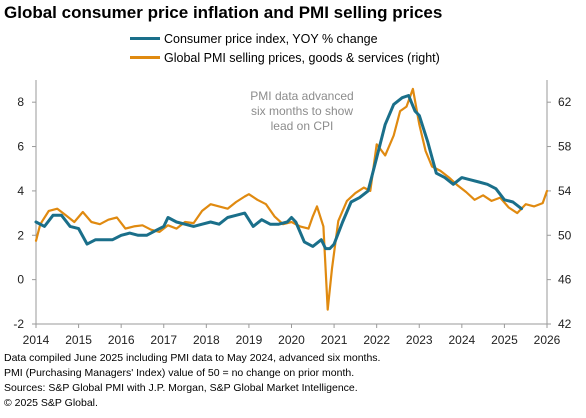 The width and height of the screenshot is (586, 418). What do you see at coordinates (334, 340) in the screenshot?
I see `x-tick-label: 2021` at bounding box center [334, 340].